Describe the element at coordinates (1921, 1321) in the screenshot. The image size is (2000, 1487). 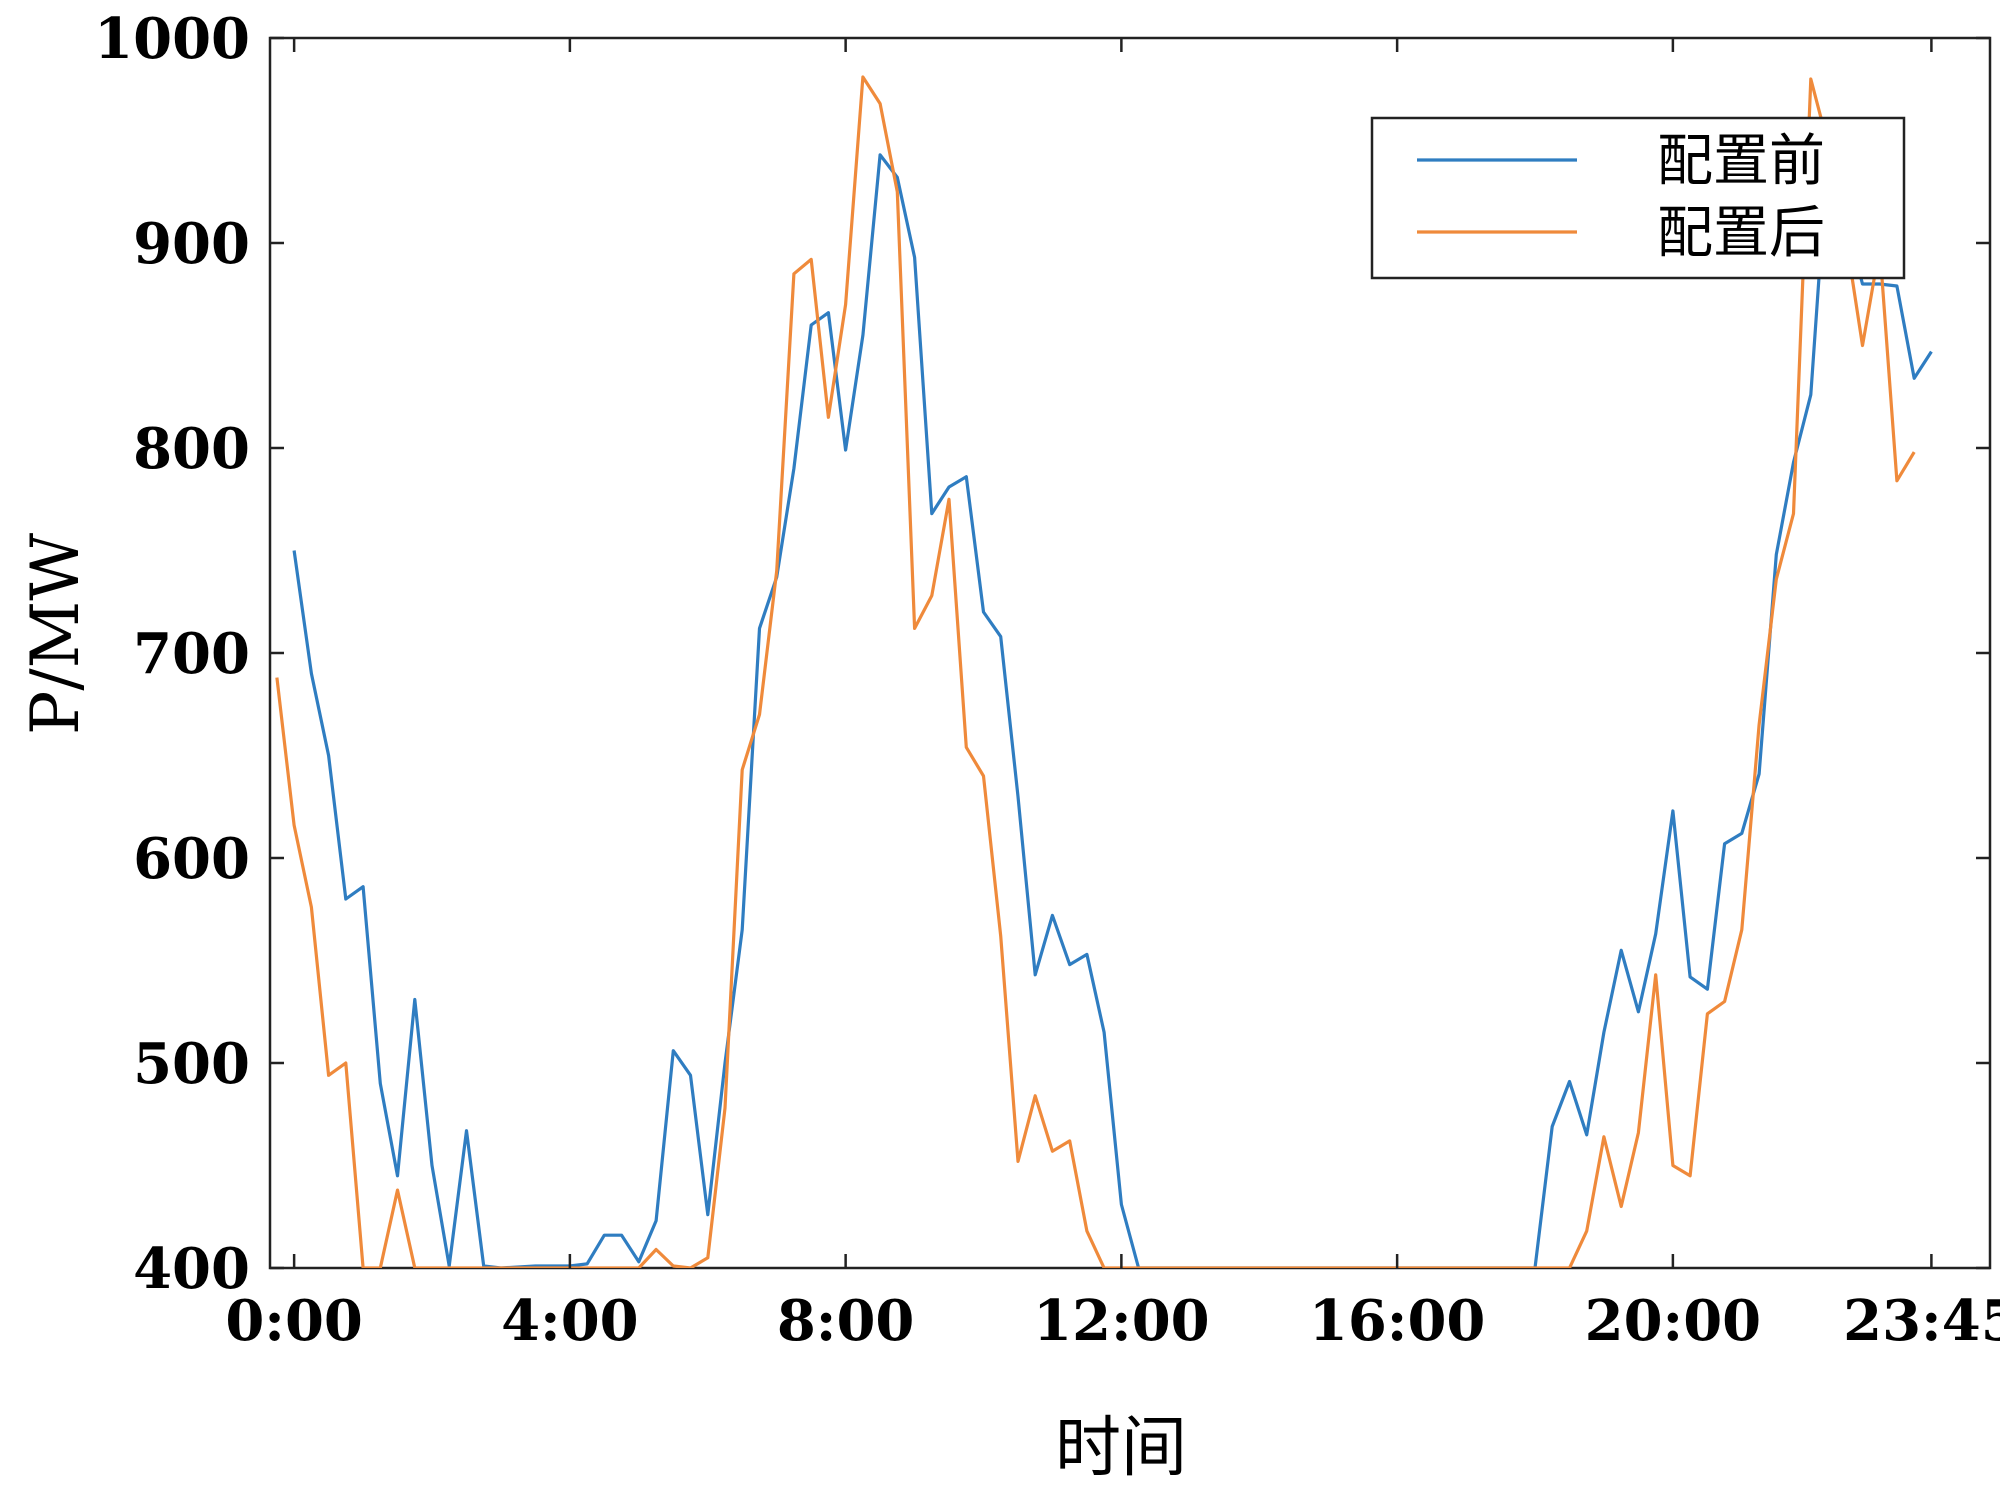
I see `x-tick-label: 23:45` at that location.